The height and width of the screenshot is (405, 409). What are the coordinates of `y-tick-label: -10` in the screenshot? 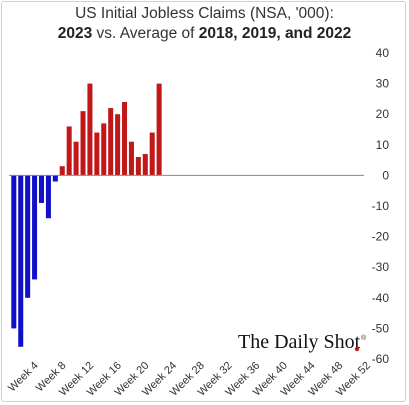 It's located at (381, 206).